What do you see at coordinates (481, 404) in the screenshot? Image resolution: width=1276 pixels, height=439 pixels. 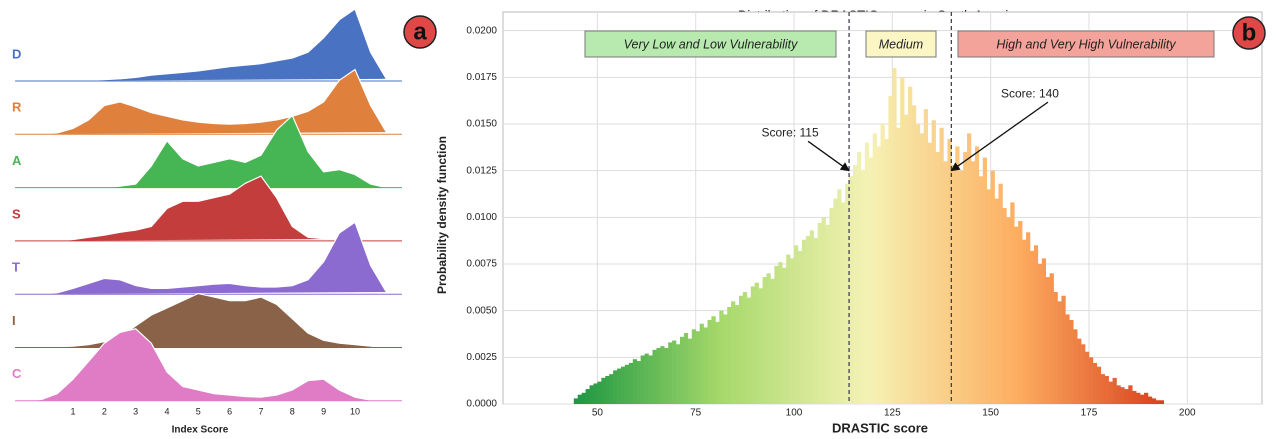 I see `y-tick-label: 0.0000` at bounding box center [481, 404].